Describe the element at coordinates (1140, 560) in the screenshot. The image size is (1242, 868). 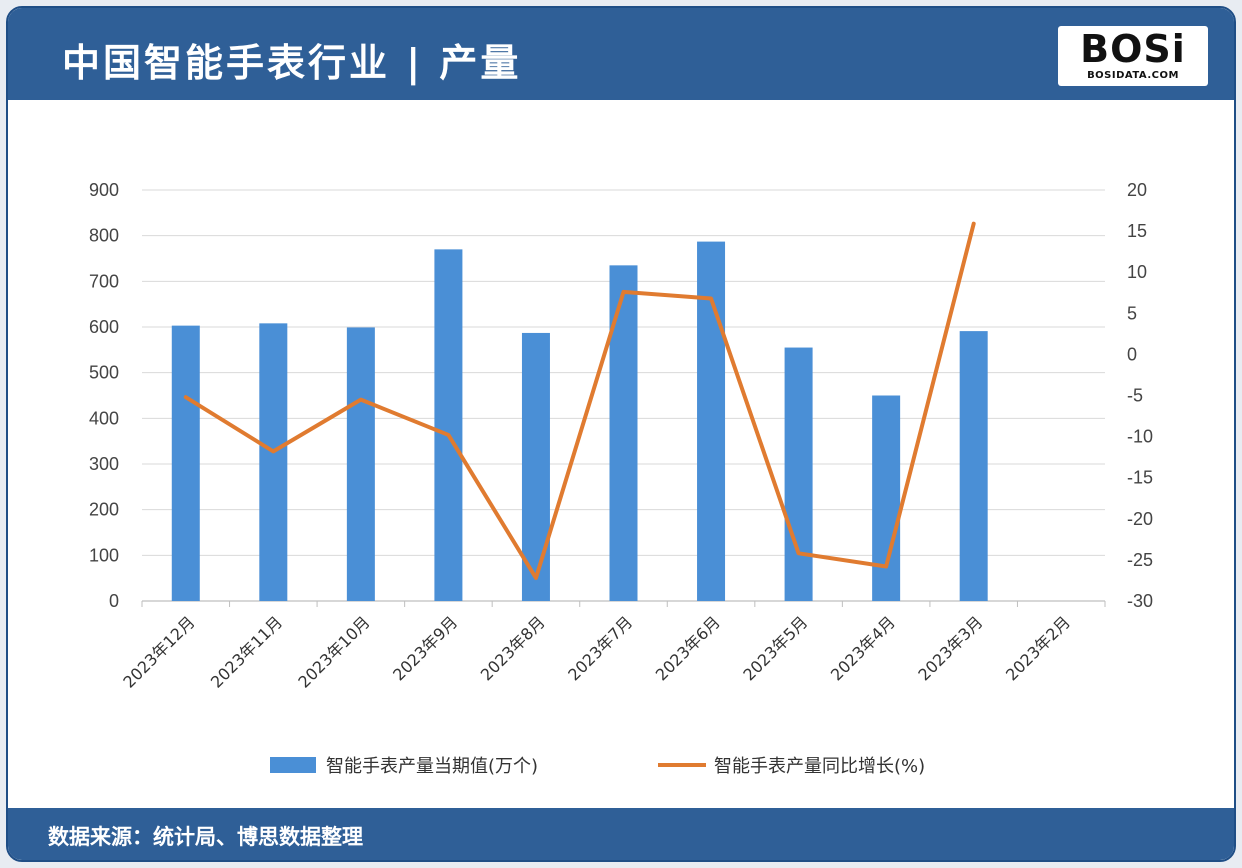
I see `right-tick-label: -25` at that location.